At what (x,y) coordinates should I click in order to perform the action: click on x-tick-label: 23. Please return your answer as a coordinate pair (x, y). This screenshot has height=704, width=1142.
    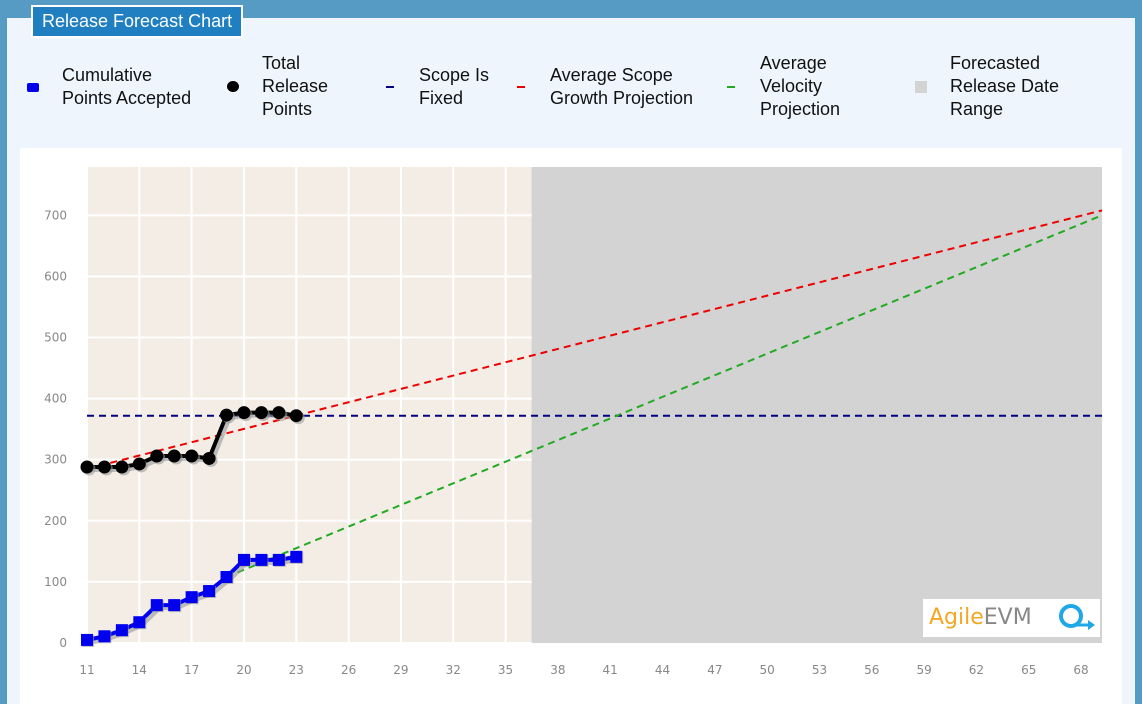
    Looking at the image, I should click on (296, 670).